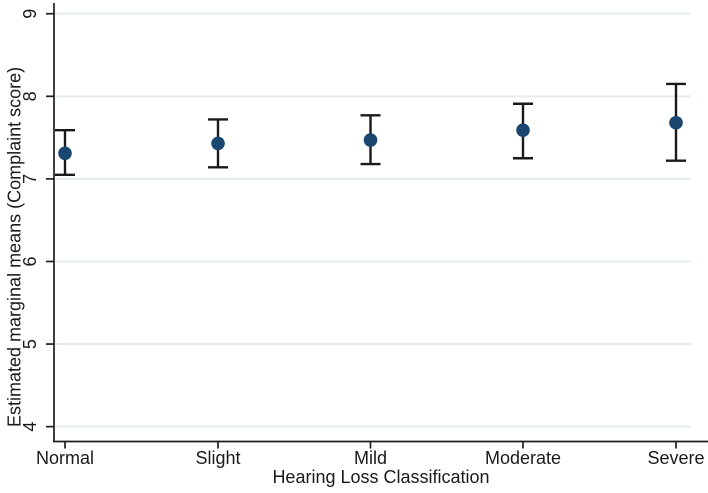 This screenshot has height=493, width=708. I want to click on y-tick-label: 6, so click(30, 261).